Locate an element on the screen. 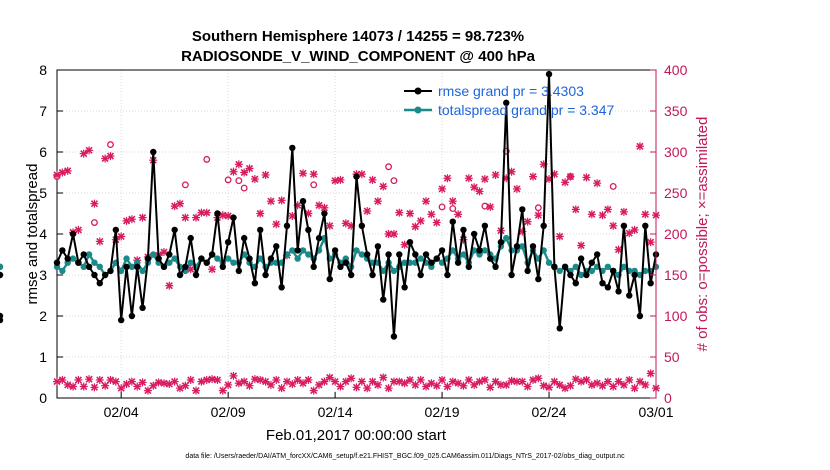 This screenshot has width=830, height=470. y-tick-label: 6 is located at coordinates (43, 152).